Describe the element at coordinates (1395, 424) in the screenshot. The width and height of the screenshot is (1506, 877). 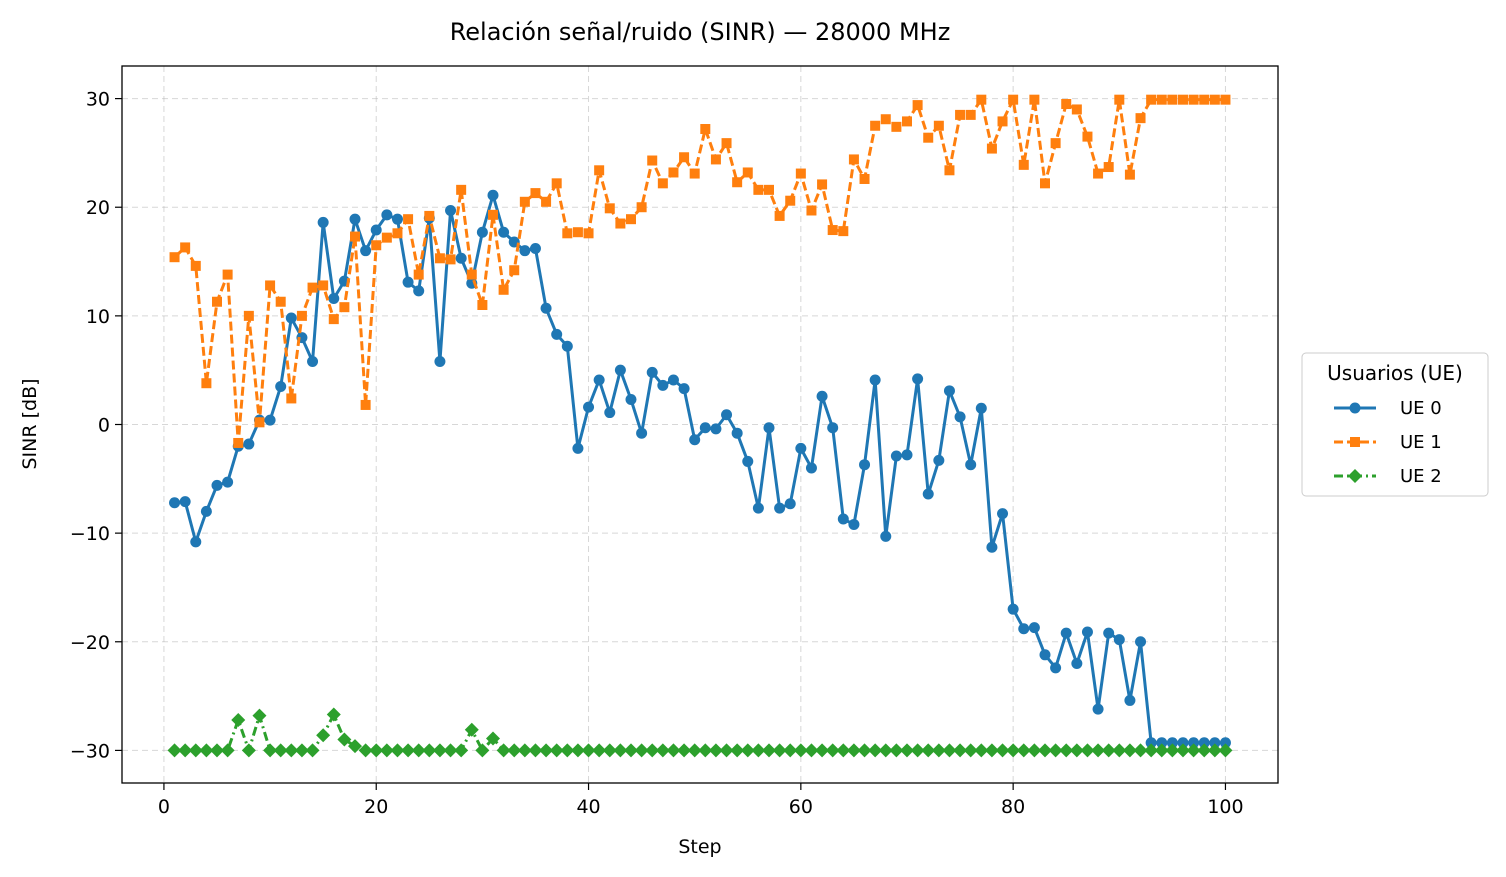
I see `legend: Usuarios (UE) UE 0 UE 1 UE 2` at that location.